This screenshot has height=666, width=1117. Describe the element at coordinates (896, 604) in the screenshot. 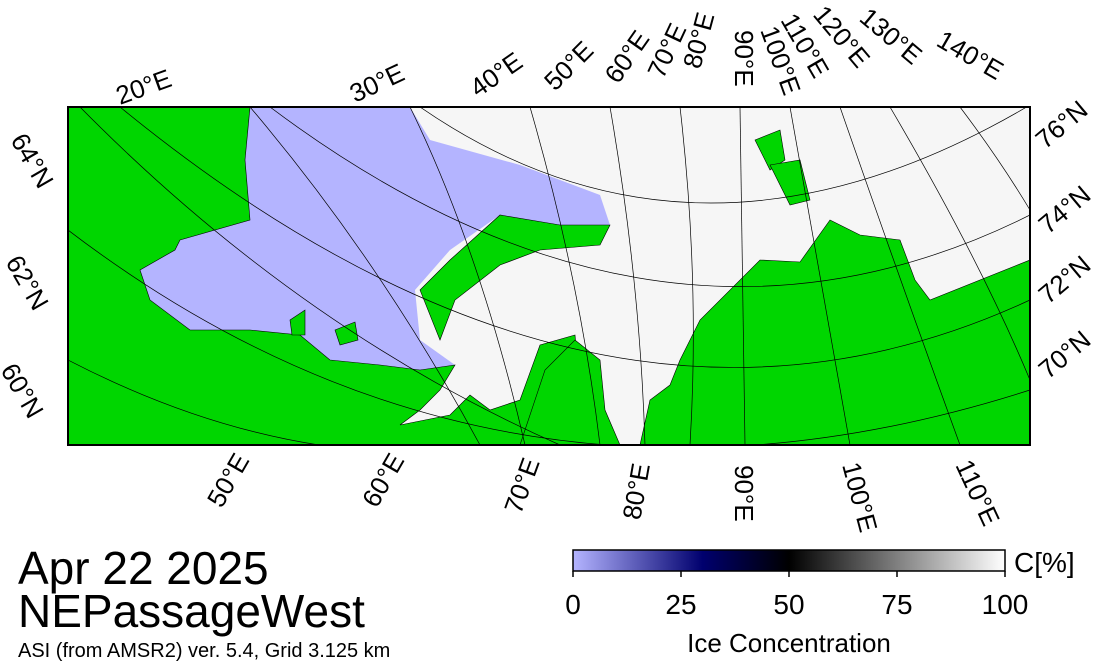

I see `colorbar-tick-label: 75` at that location.